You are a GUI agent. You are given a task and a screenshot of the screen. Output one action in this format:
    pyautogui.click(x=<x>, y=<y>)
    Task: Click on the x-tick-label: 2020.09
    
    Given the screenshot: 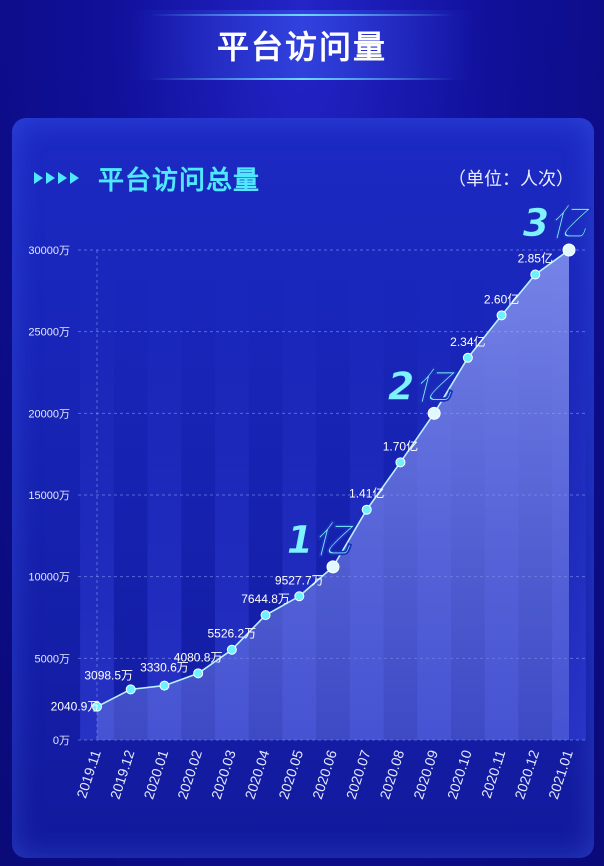 What is the action you would take?
    pyautogui.click(x=425, y=774)
    